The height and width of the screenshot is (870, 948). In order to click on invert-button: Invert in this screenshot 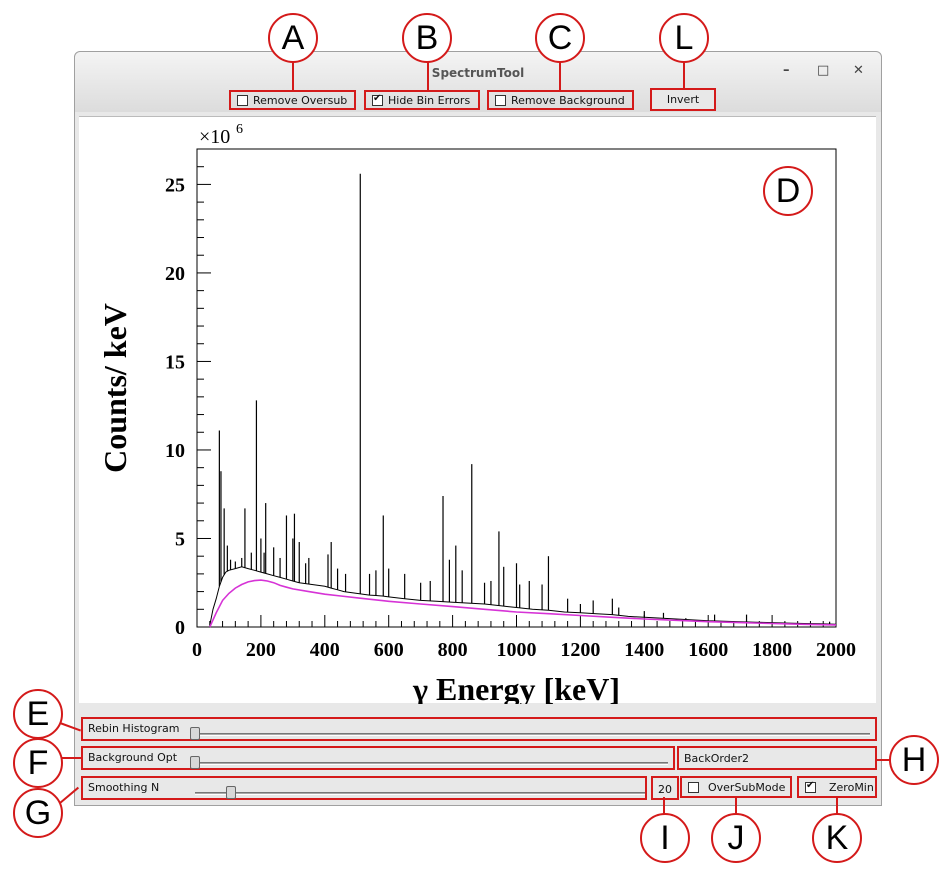, I will do `click(683, 99)`.